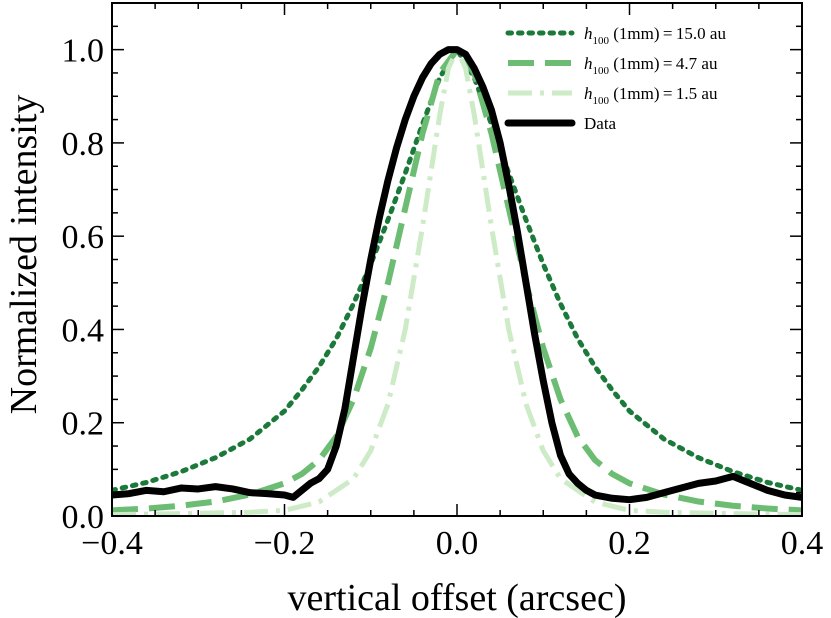  I want to click on x-tick-label: 0.2, so click(629, 543).